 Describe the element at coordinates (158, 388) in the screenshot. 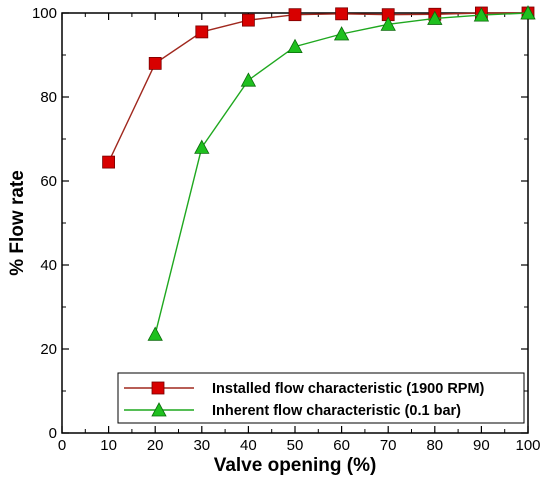

I see `legend-marker-installed` at that location.